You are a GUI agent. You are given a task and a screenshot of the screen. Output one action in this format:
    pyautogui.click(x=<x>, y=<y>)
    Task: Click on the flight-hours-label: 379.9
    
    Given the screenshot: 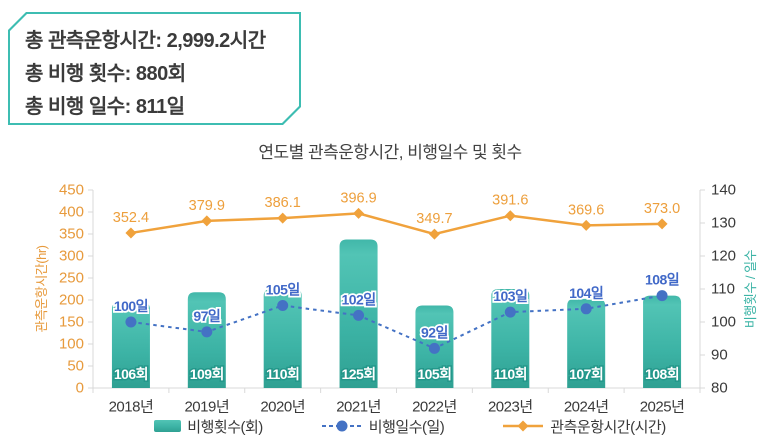 What is the action you would take?
    pyautogui.click(x=207, y=206)
    